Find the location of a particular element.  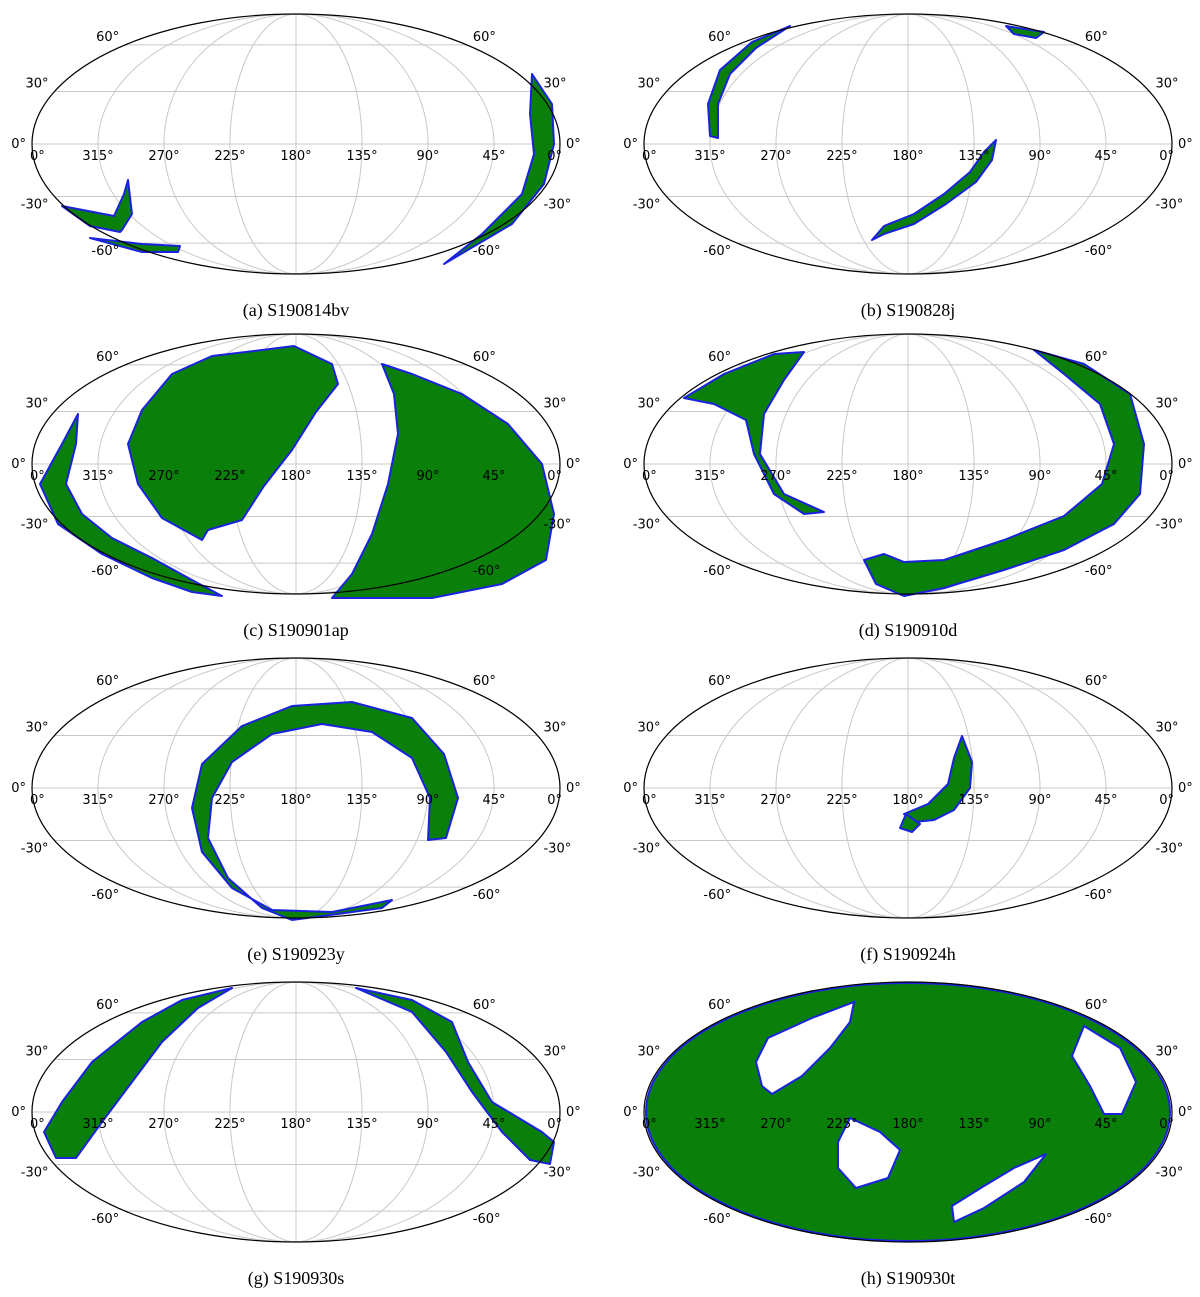

panel-a is located at coordinates (308, 169).